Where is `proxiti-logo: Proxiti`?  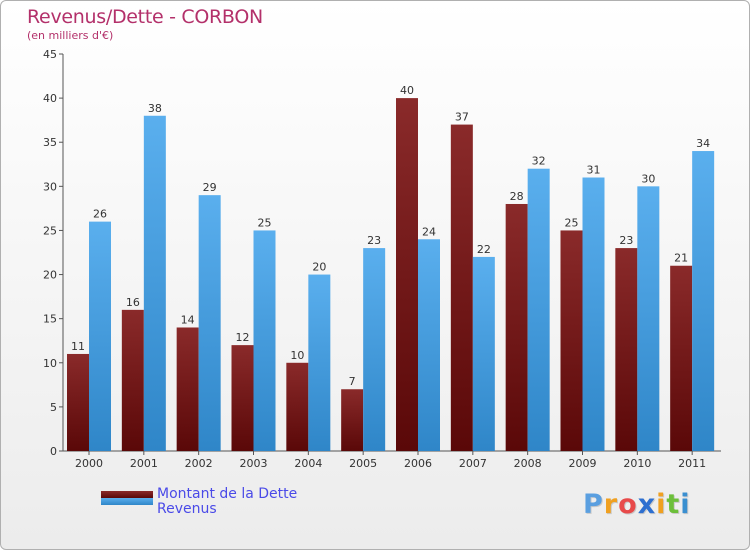
proxiti-logo: Proxiti is located at coordinates (637, 504).